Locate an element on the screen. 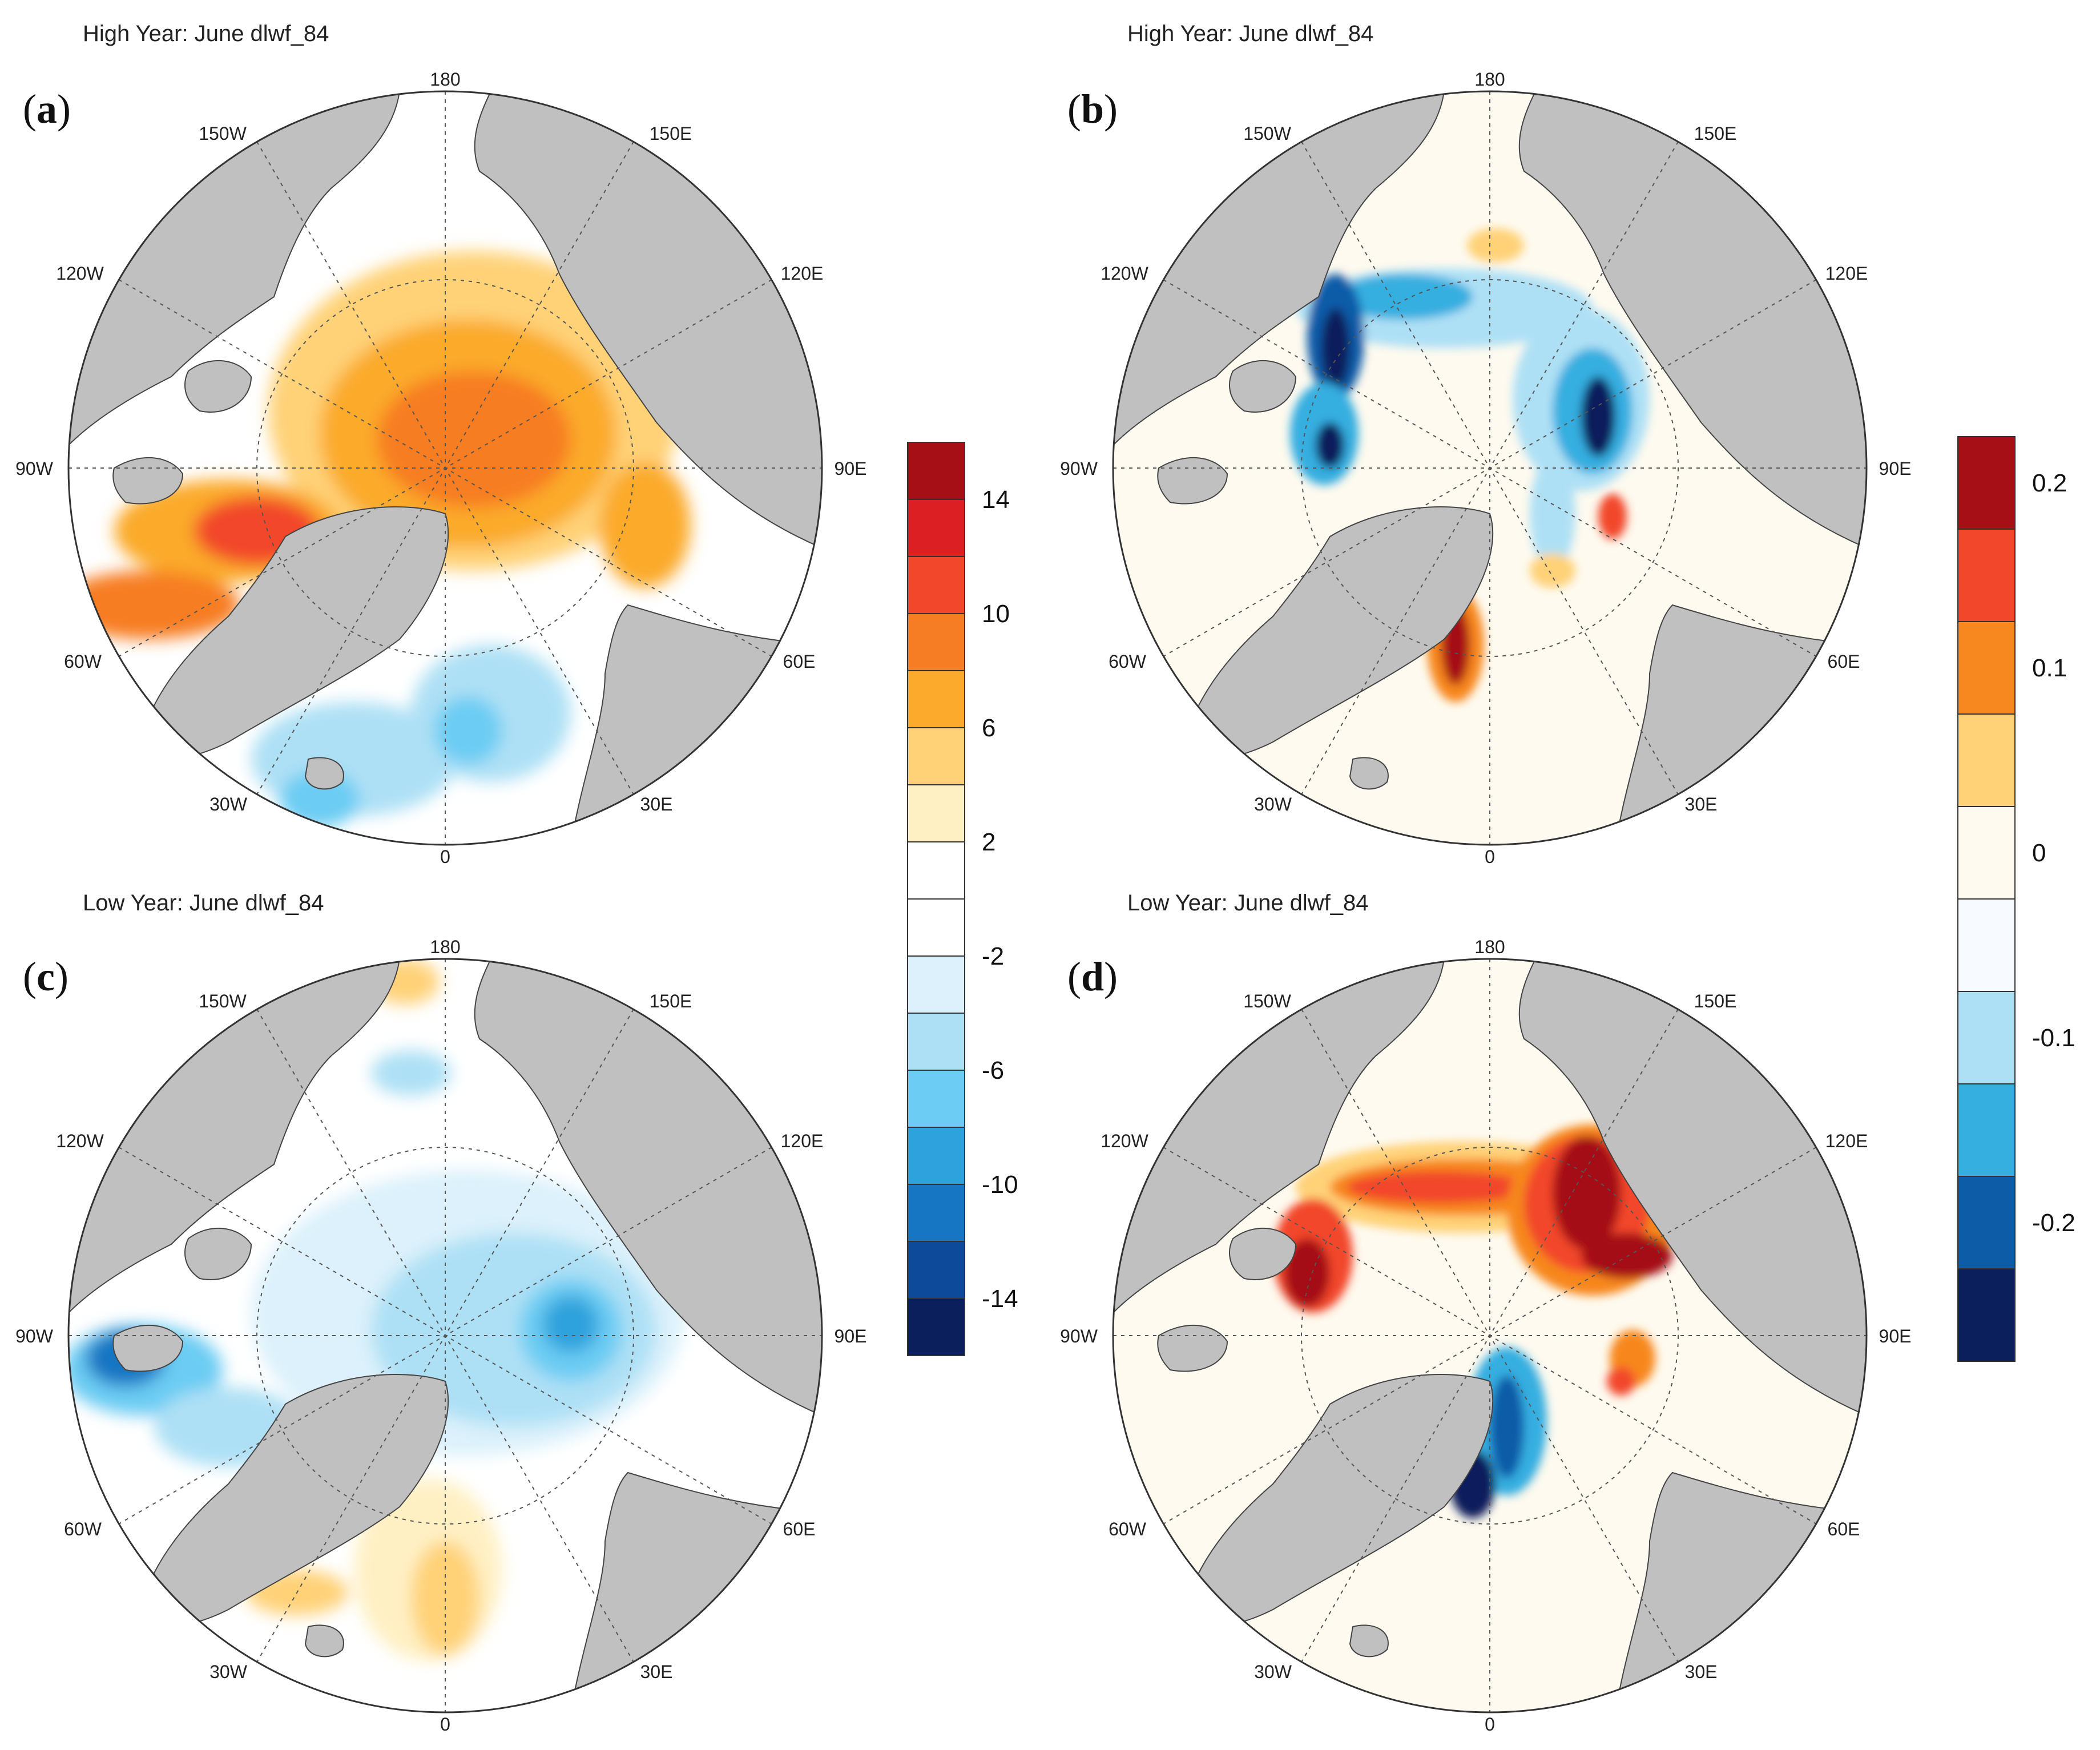 Image resolution: width=2100 pixels, height=1750 pixels. panel-c-letter-text: c is located at coordinates (46, 976).